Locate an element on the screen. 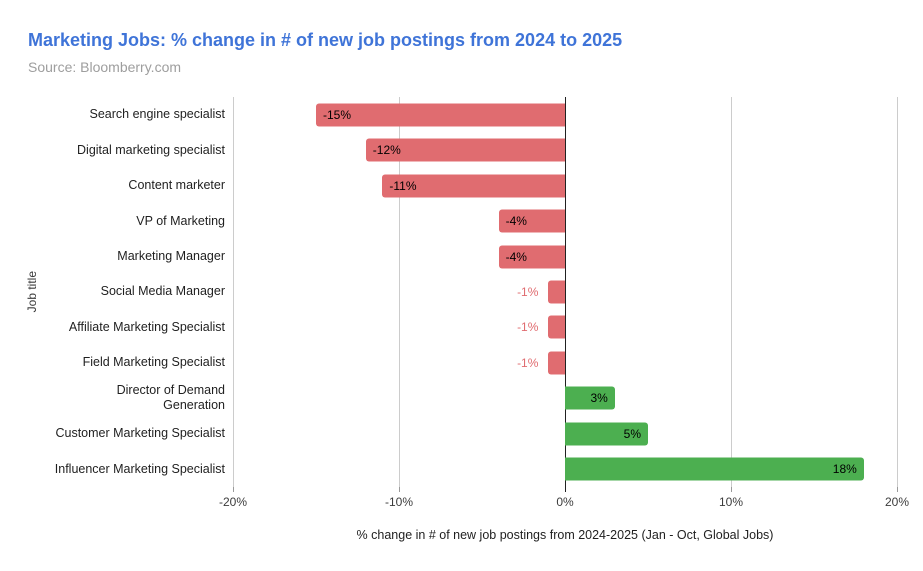 The width and height of the screenshot is (923, 571). bar-row-content-marketer: -11% is located at coordinates (565, 185).